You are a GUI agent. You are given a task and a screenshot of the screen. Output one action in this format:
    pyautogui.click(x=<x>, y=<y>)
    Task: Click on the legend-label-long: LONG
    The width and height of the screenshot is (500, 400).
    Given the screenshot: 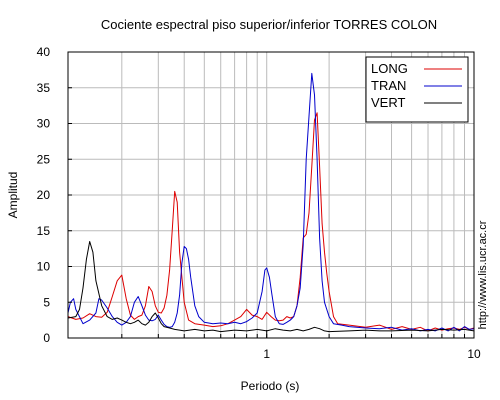 What is the action you would take?
    pyautogui.click(x=389, y=68)
    